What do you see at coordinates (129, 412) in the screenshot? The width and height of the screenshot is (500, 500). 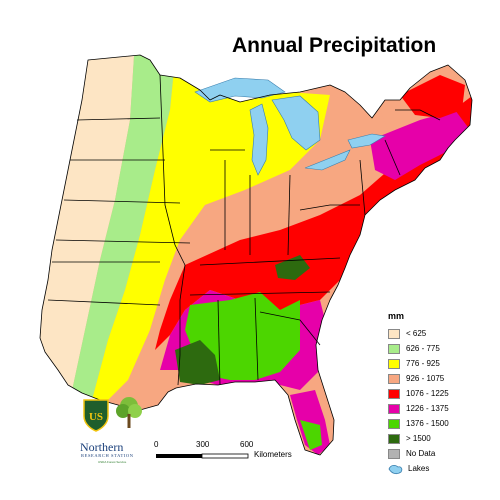 I see `tree-logo-icon` at bounding box center [129, 412].